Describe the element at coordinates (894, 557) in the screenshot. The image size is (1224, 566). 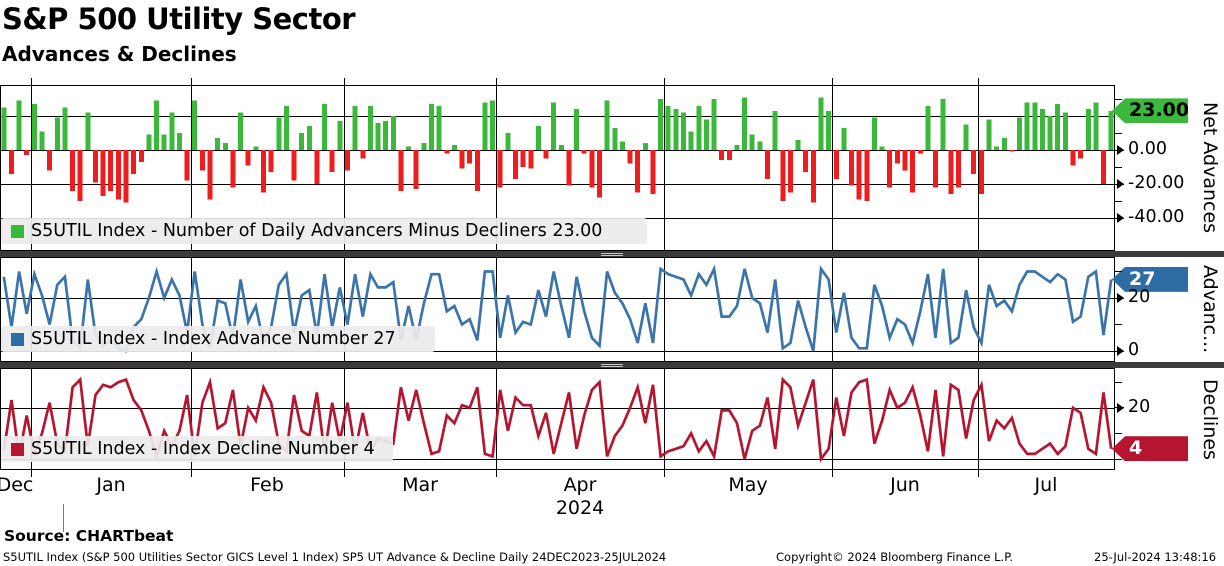
I see `footer-copyright: Copyright© 2024 Bloomberg Finance L.P.` at that location.